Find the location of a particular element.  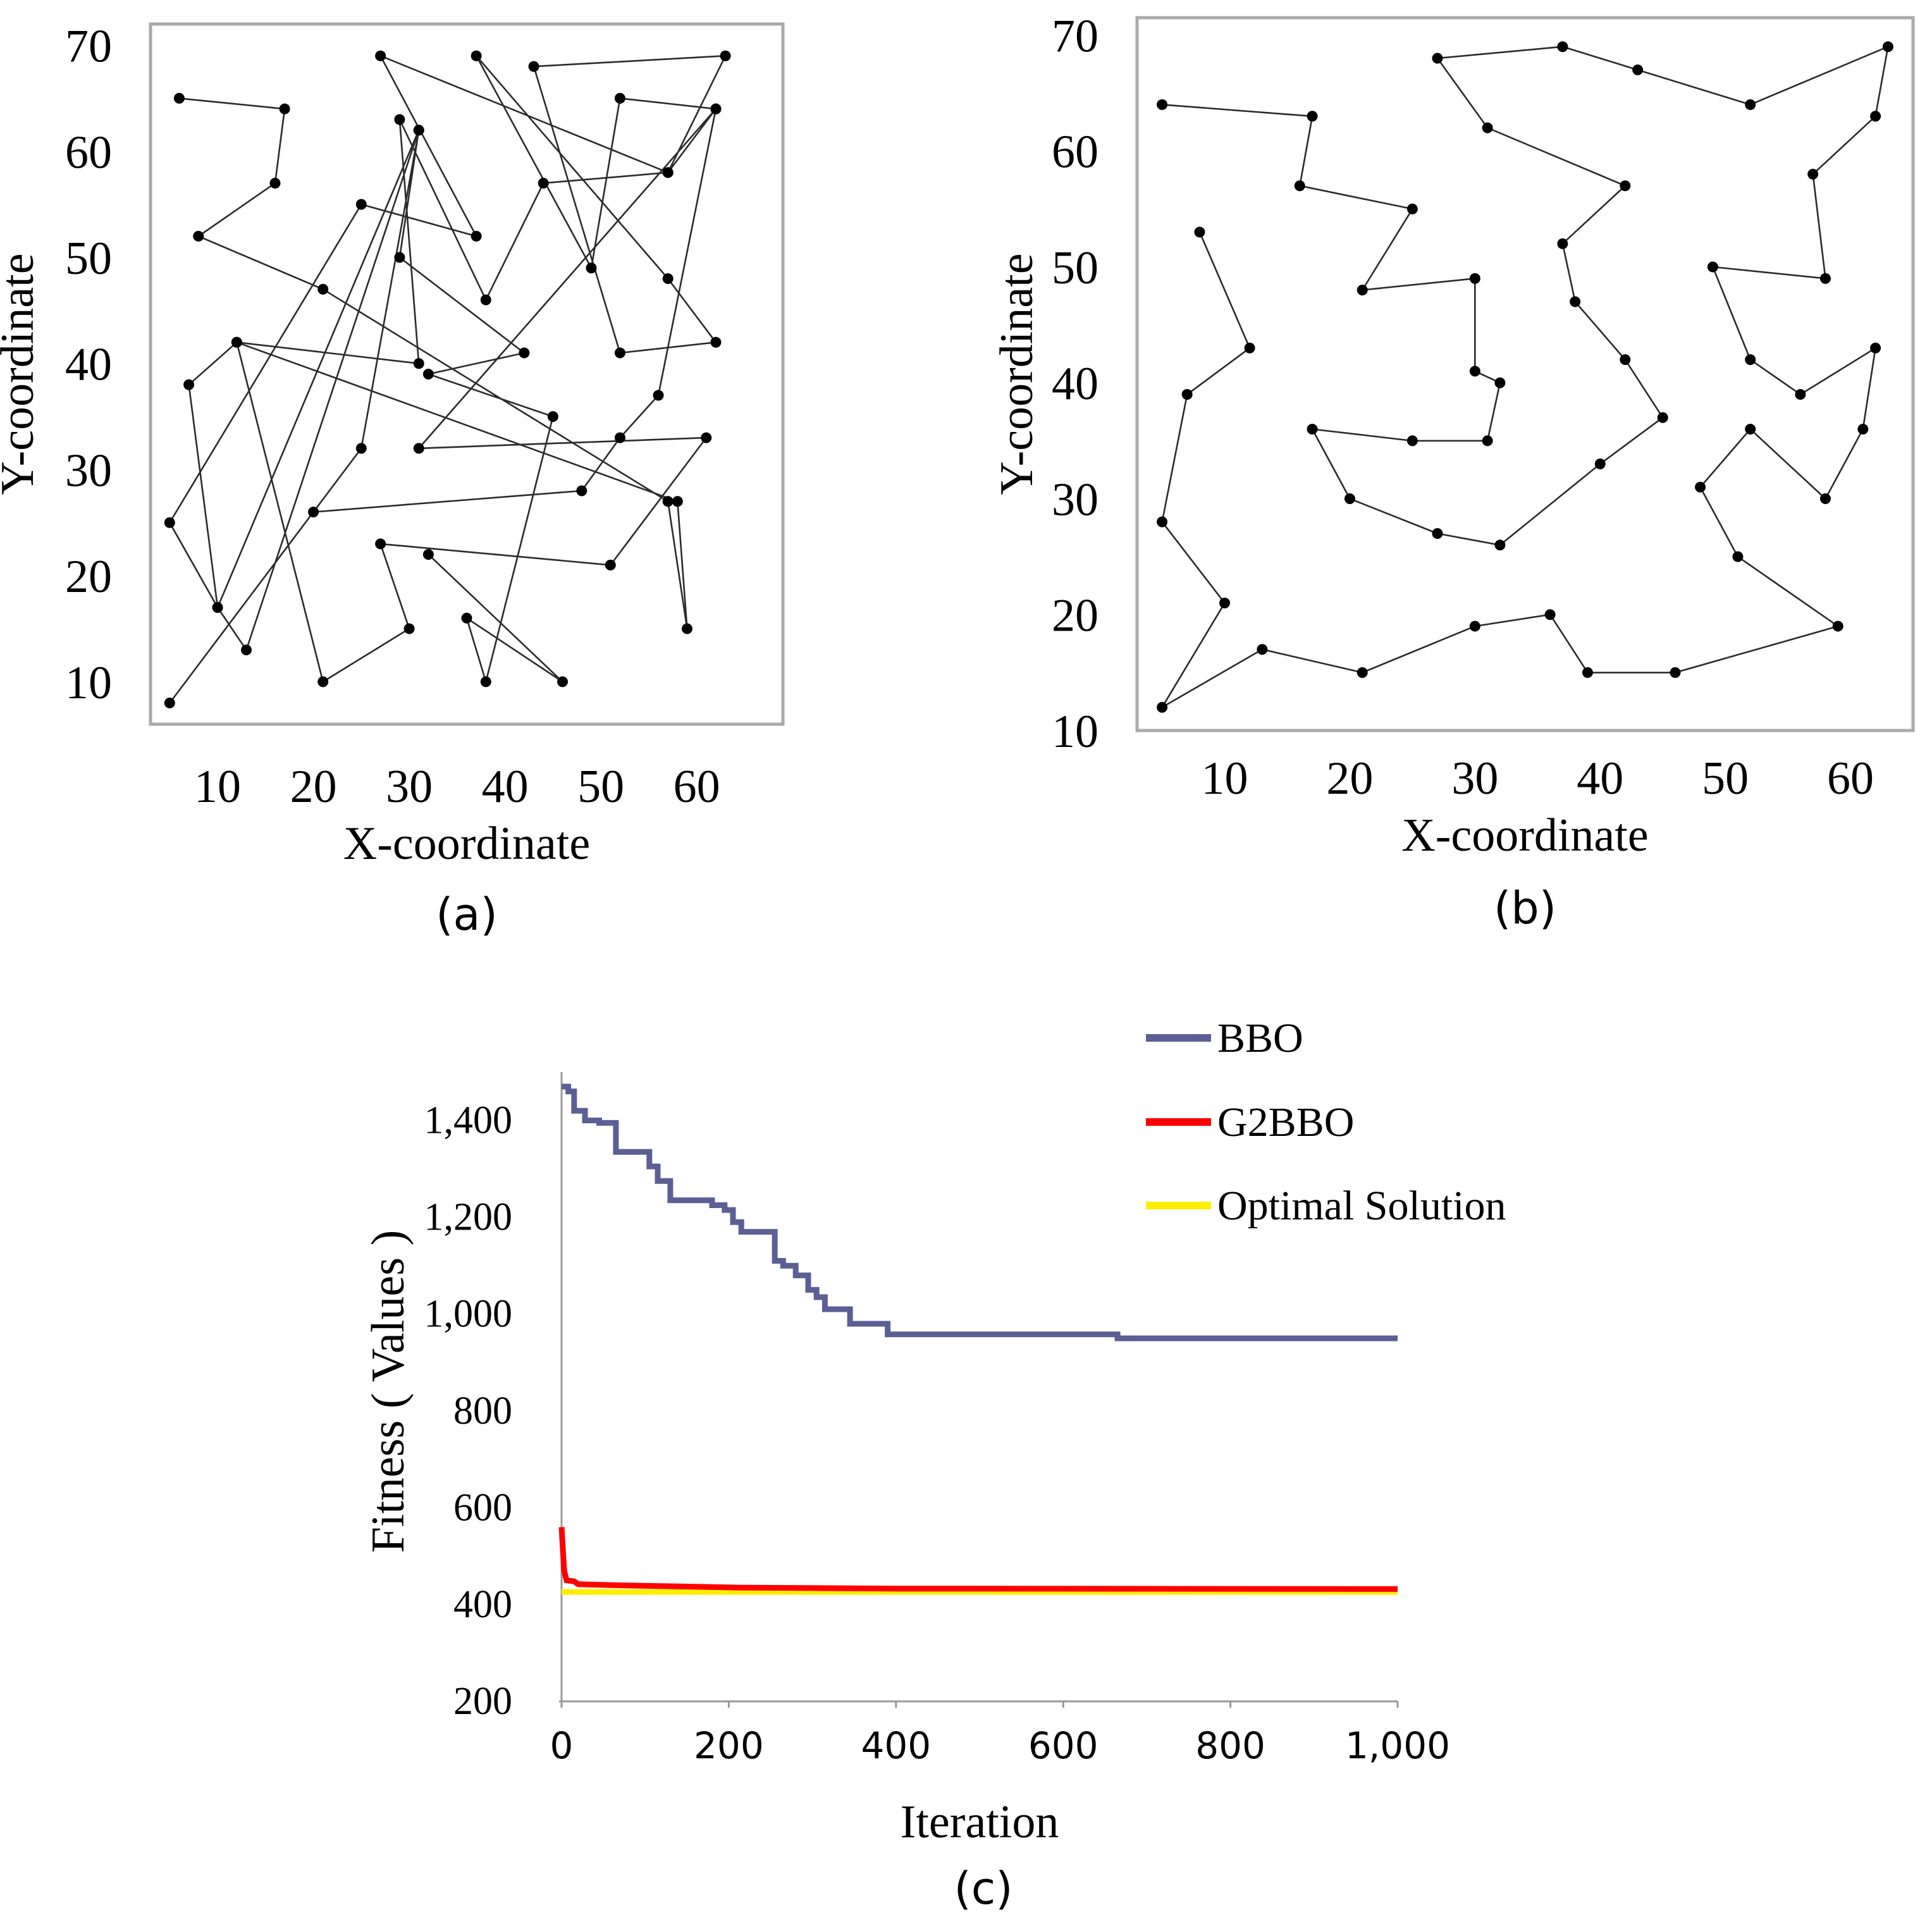

figure-caption: (c) is located at coordinates (983, 1889).